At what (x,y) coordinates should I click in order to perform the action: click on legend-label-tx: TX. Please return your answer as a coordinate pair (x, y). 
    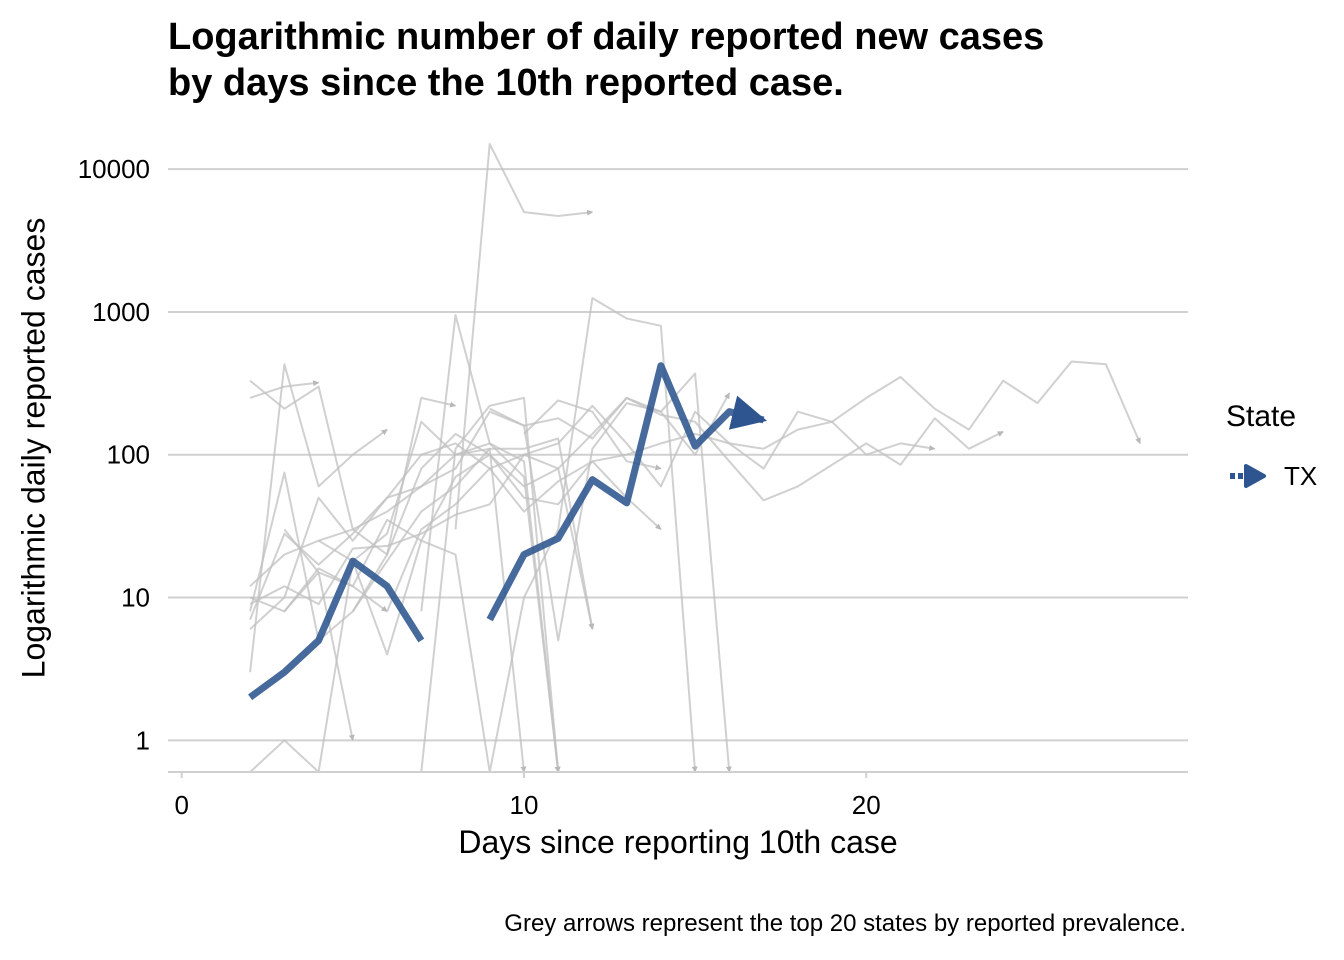
    Looking at the image, I should click on (1301, 476).